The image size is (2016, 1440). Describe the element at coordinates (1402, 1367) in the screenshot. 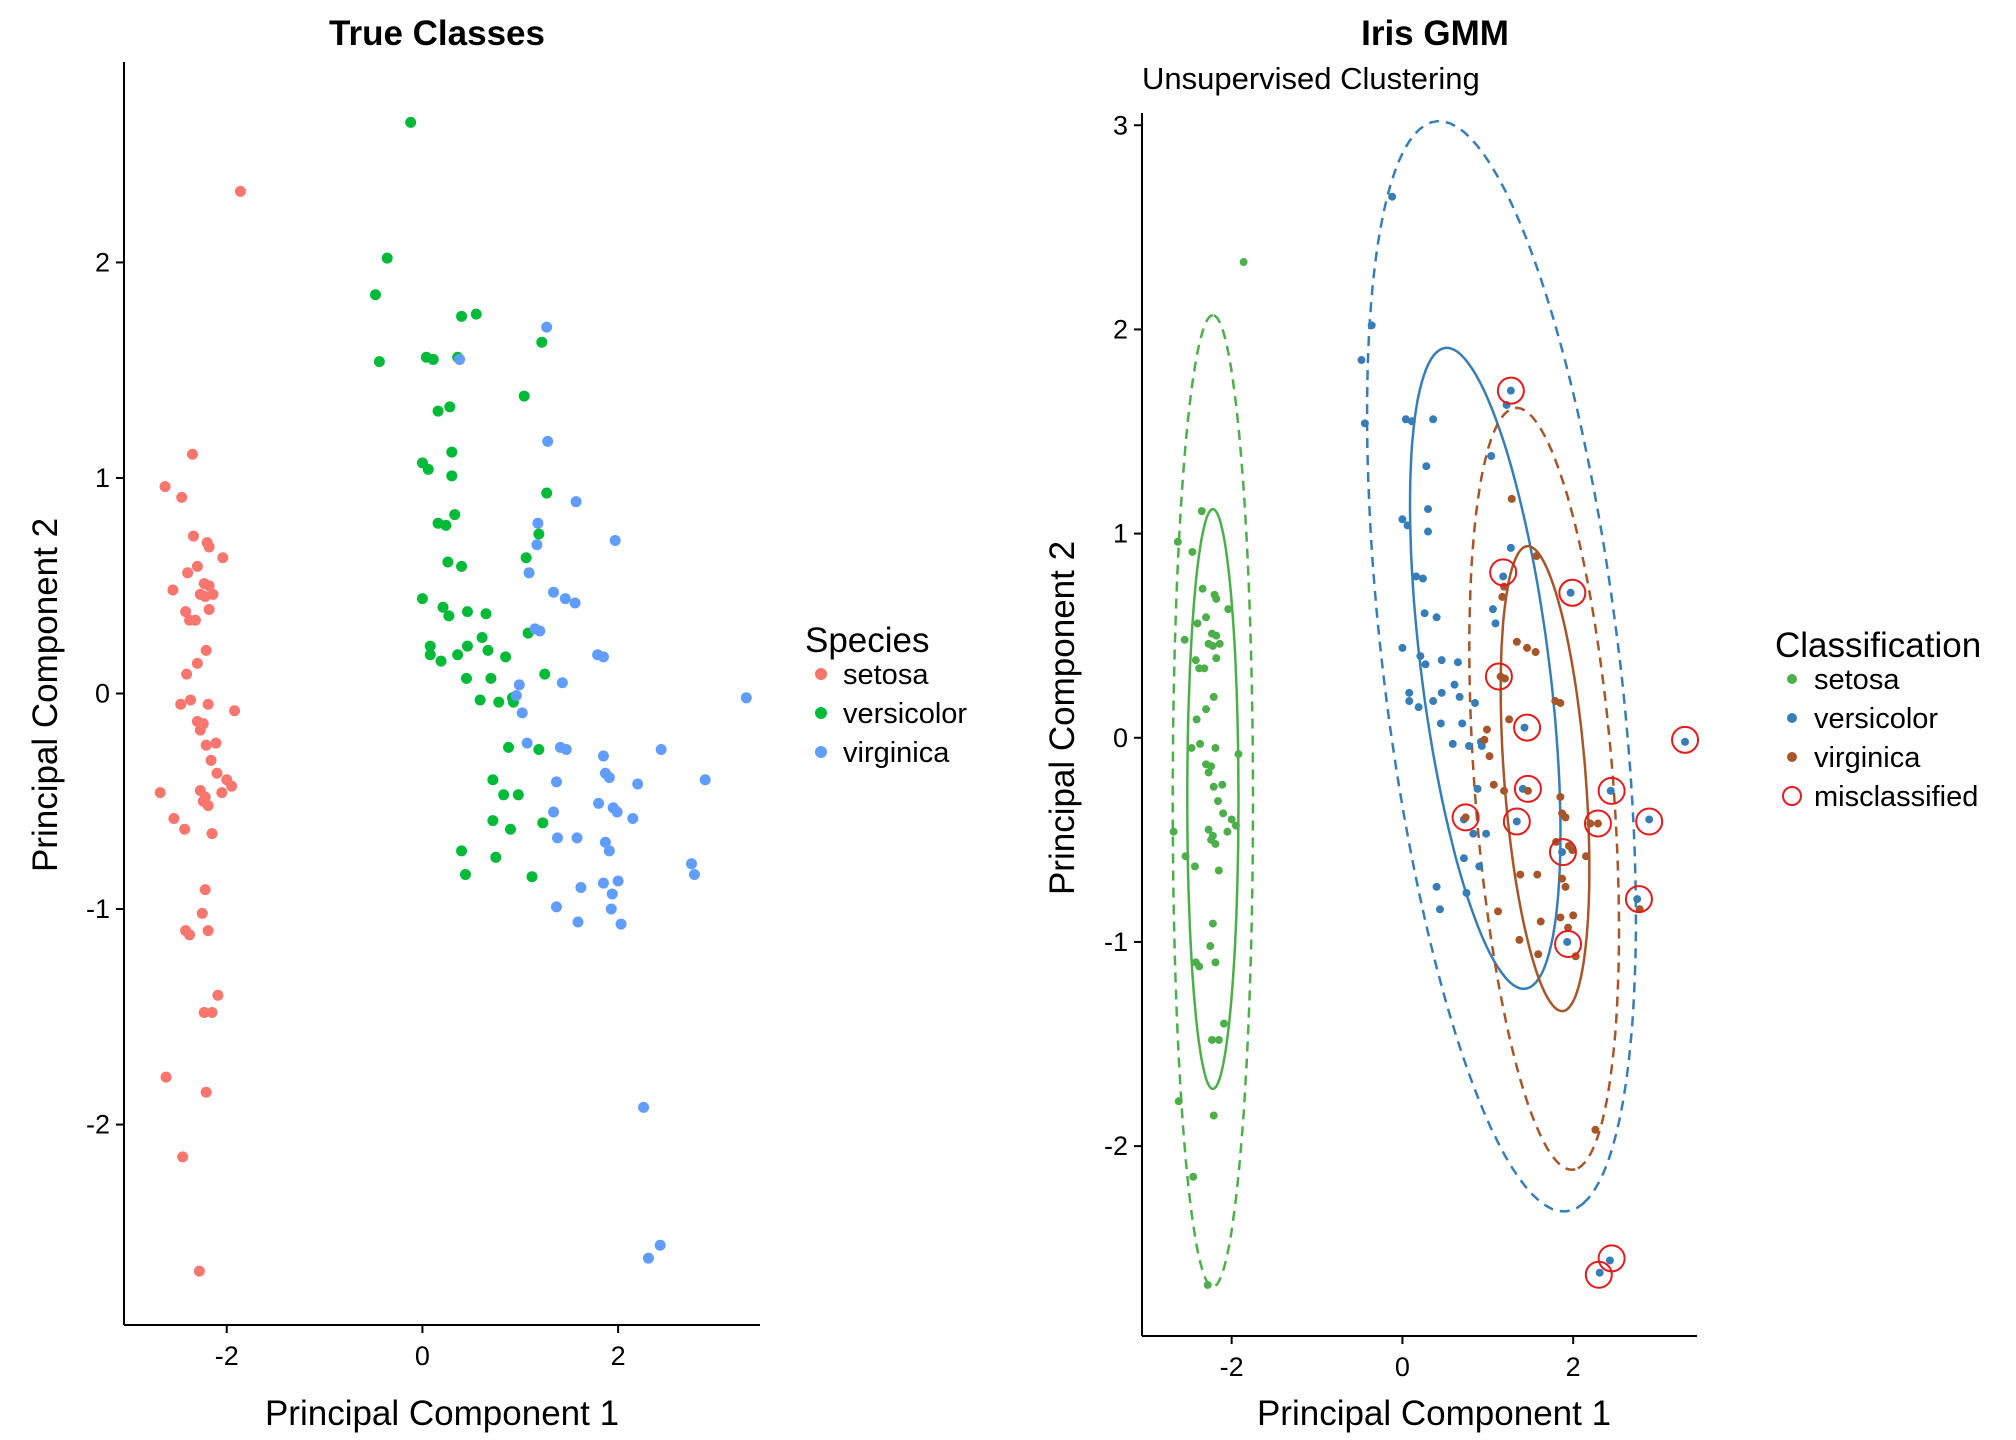

I see `x-tick-label: 0` at that location.